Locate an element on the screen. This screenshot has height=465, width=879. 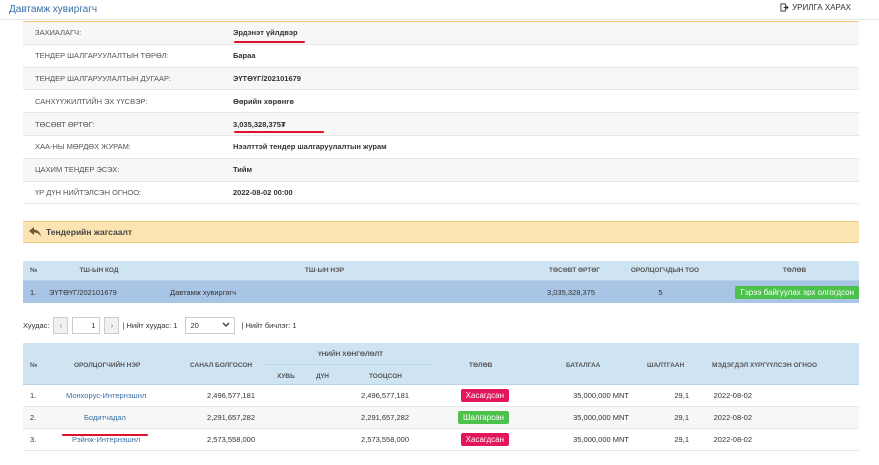
next-page-button: › is located at coordinates (112, 325).